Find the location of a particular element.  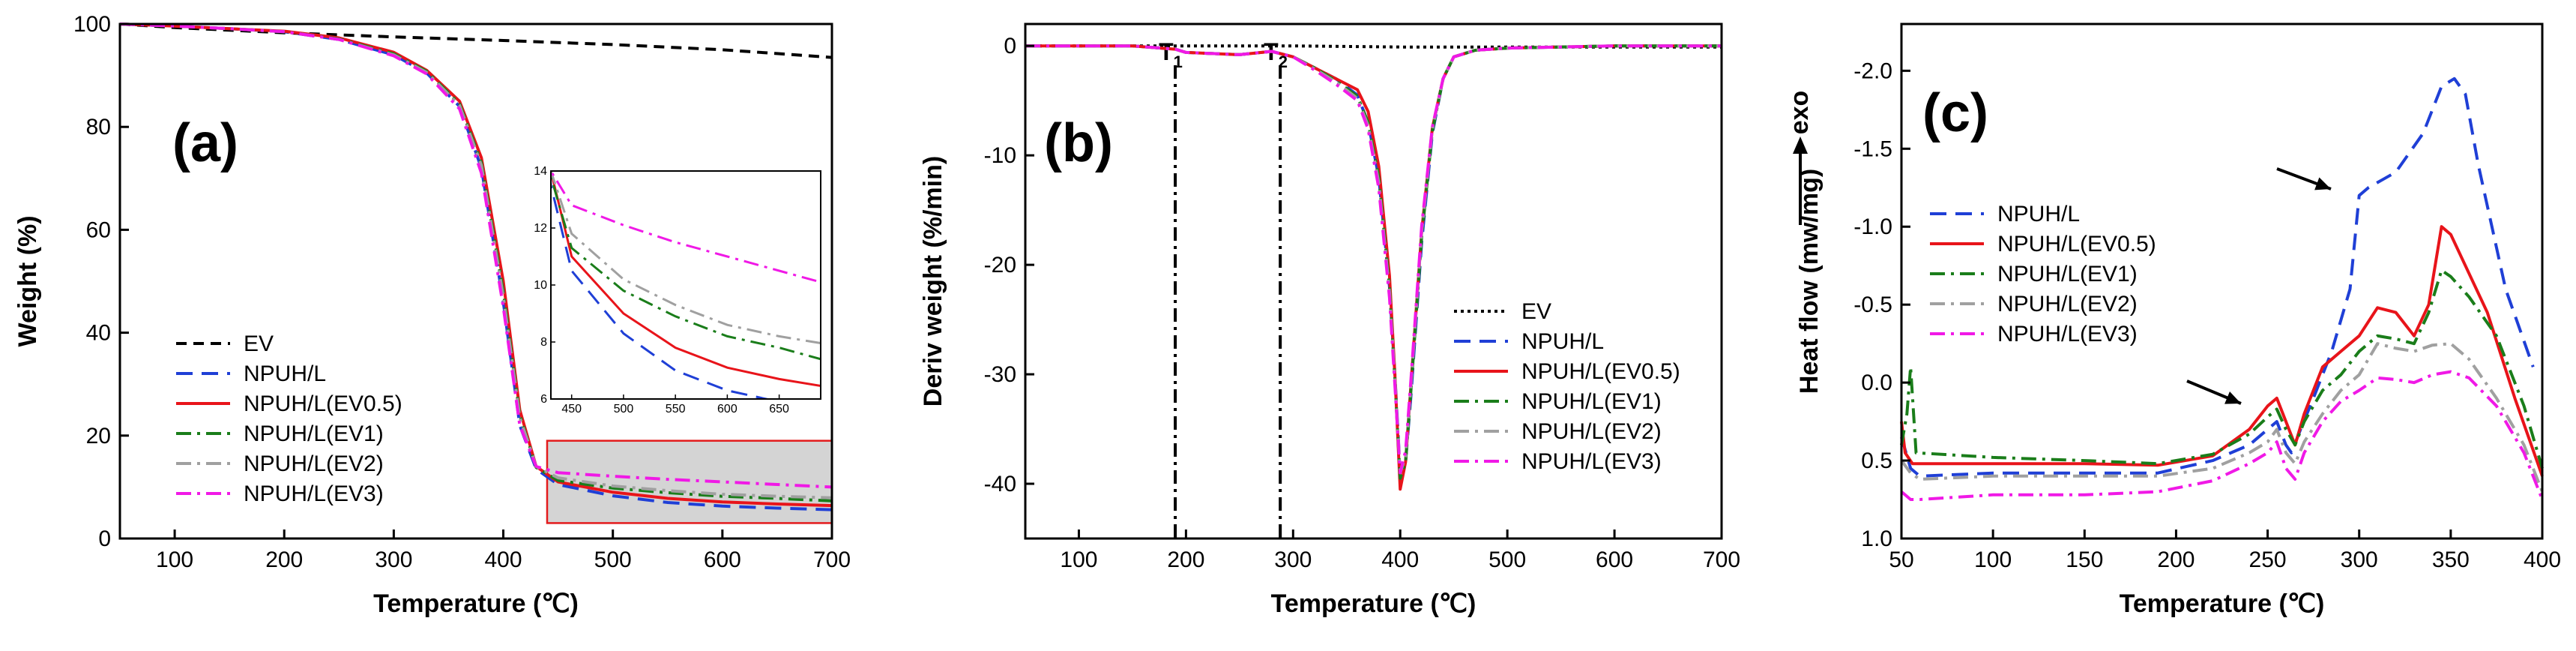

y-tick-label-1: -1.5 is located at coordinates (1872, 148).